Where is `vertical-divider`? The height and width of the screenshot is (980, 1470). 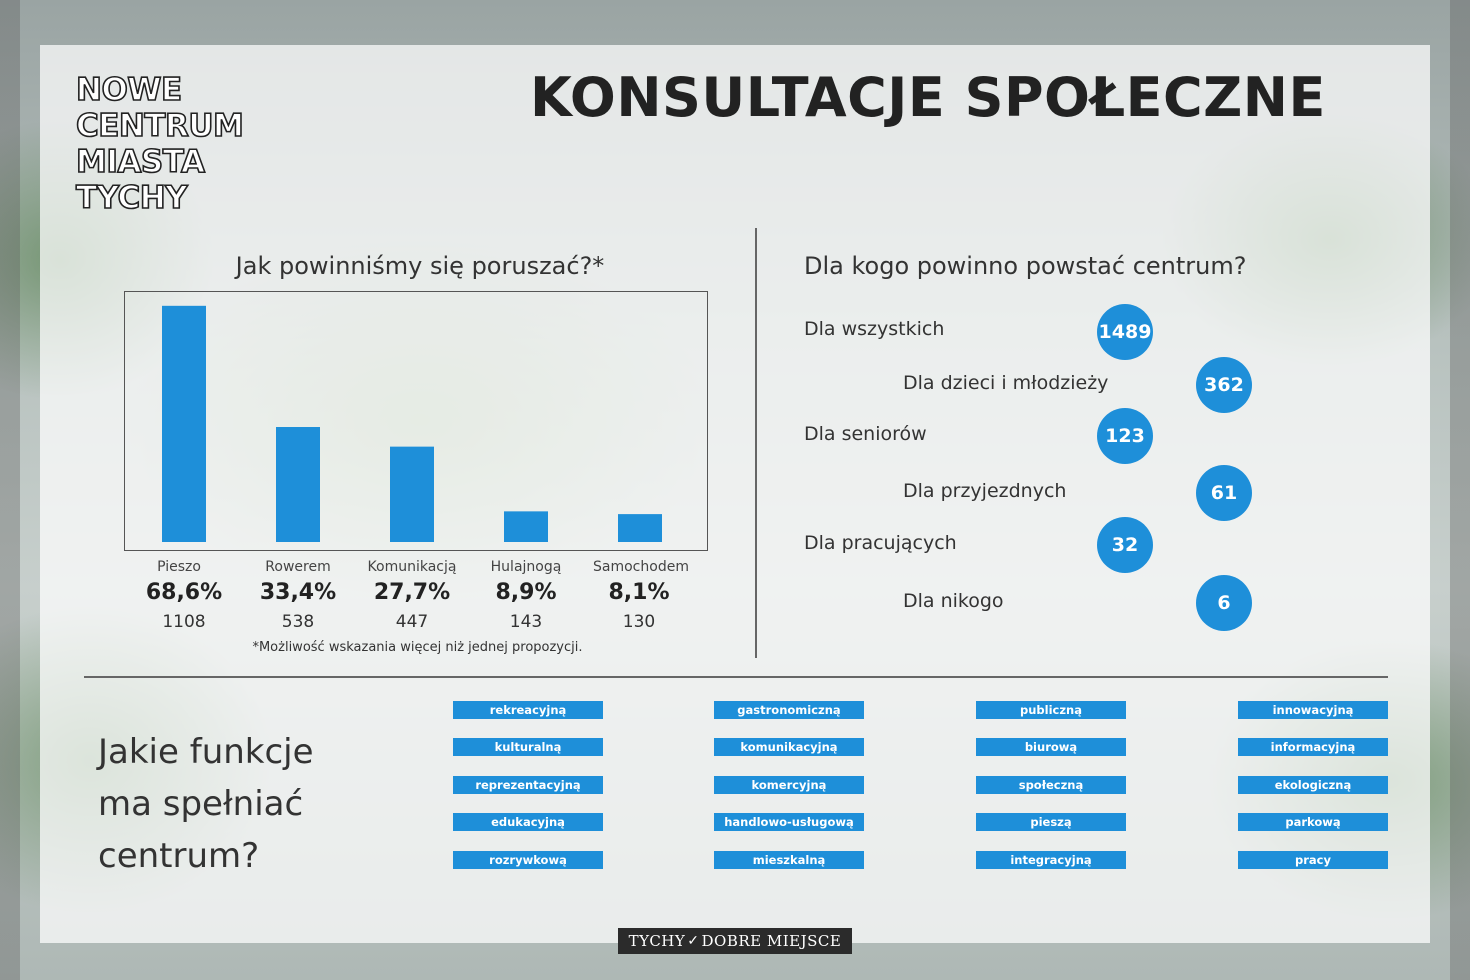
vertical-divider is located at coordinates (756, 443).